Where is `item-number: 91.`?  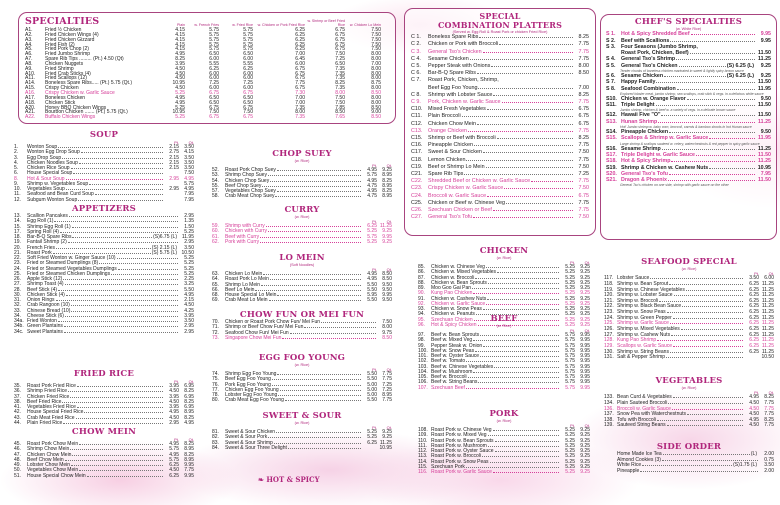
item-number: 91. is located at coordinates (421, 298).